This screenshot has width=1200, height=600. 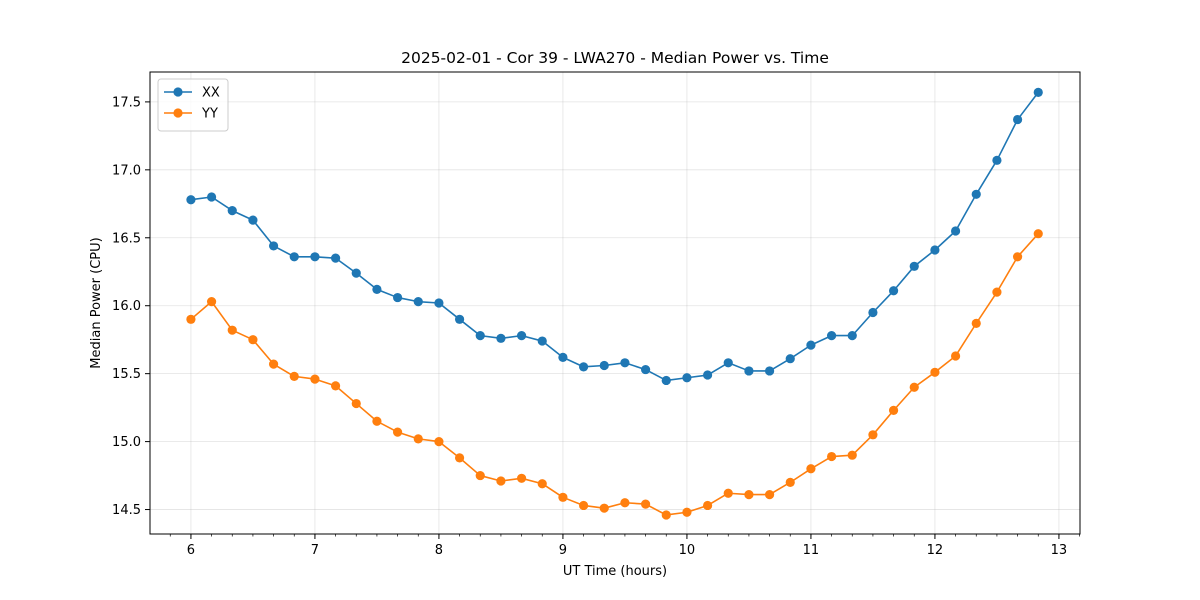 I want to click on legend-label-yy: YY, so click(x=209, y=114).